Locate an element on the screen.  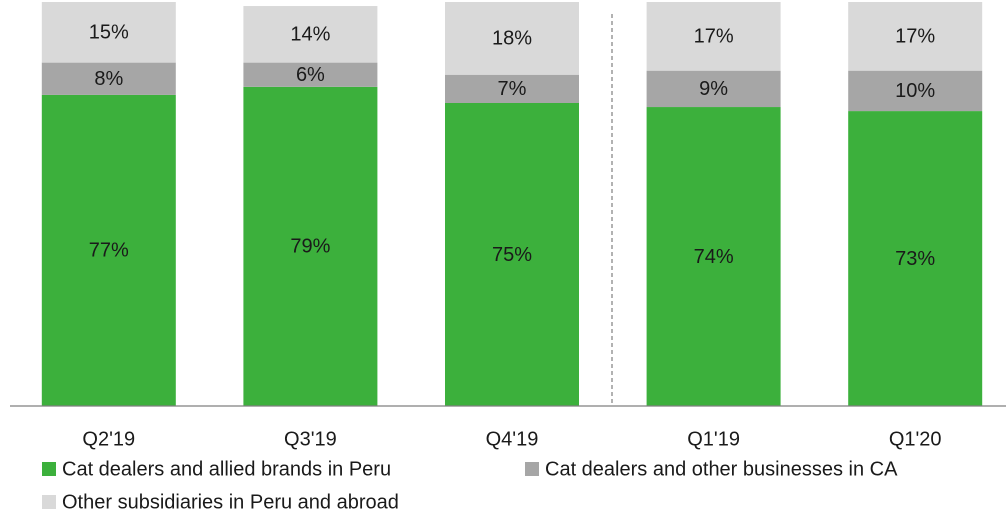
data-label: 75% is located at coordinates (512, 255).